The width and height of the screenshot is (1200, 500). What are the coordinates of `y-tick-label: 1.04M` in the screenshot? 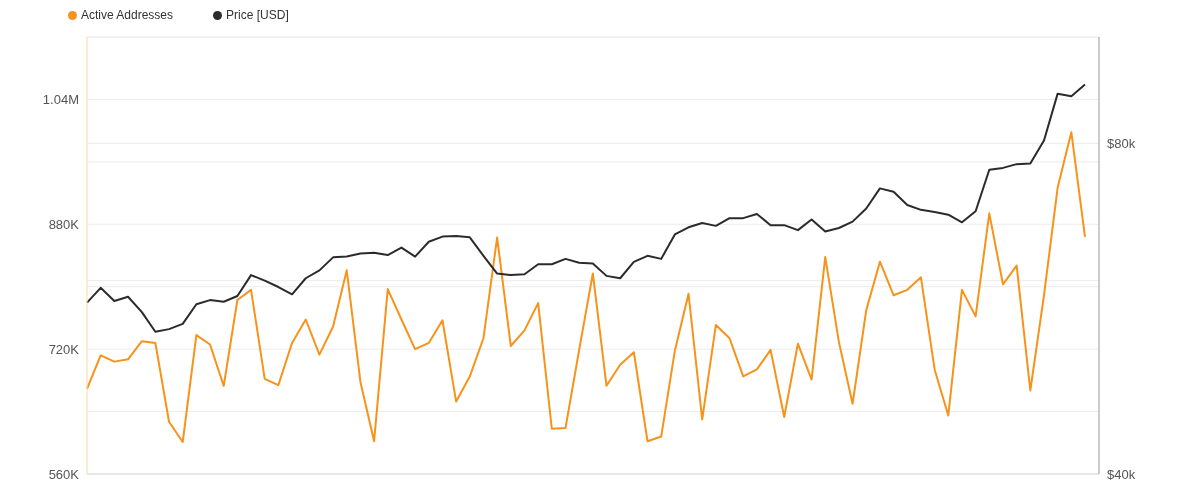 It's located at (60, 100).